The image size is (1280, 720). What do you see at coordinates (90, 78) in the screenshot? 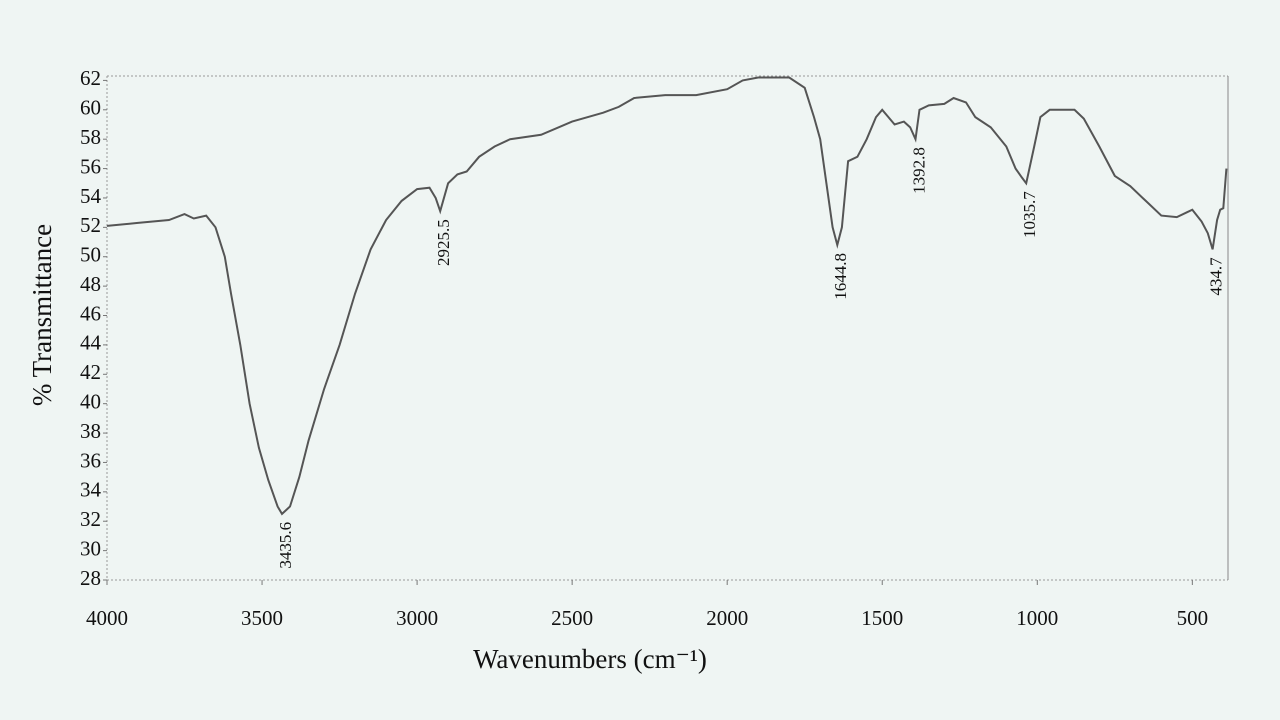
I see `y-tick-label: 62` at bounding box center [90, 78].